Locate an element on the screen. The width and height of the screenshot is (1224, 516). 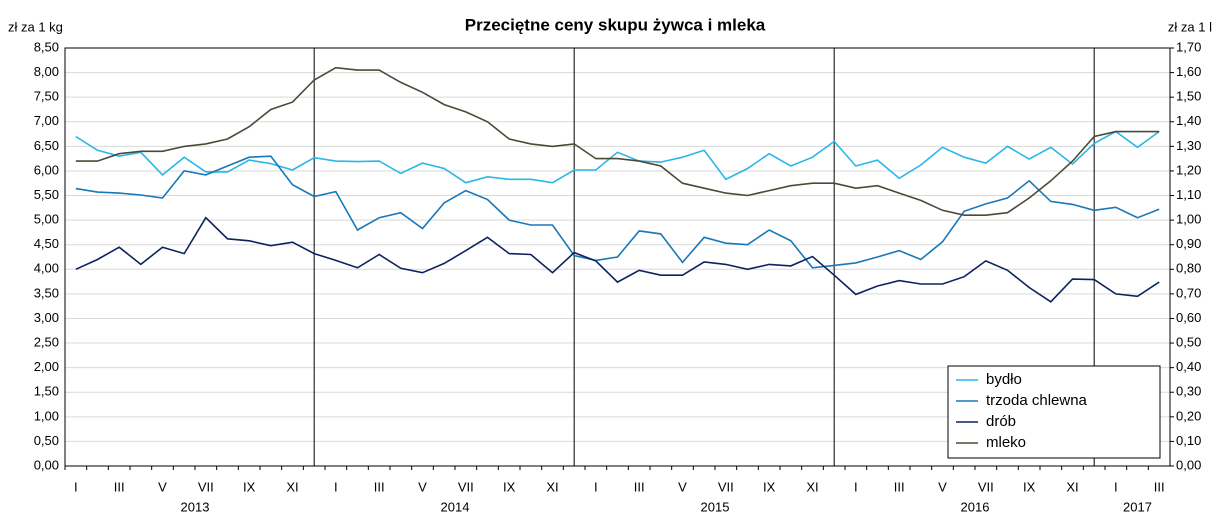
y2-tick-label: 0,20 is located at coordinates (1188, 415).